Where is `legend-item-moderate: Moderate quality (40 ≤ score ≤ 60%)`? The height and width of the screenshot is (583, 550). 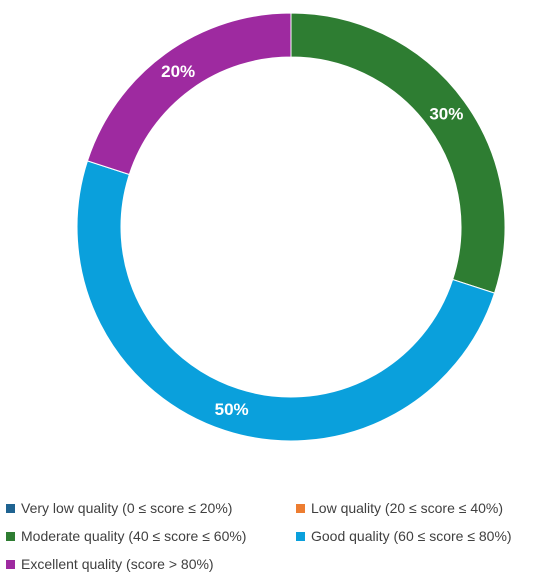 legend-item-moderate: Moderate quality (40 ≤ score ≤ 60%) is located at coordinates (151, 536).